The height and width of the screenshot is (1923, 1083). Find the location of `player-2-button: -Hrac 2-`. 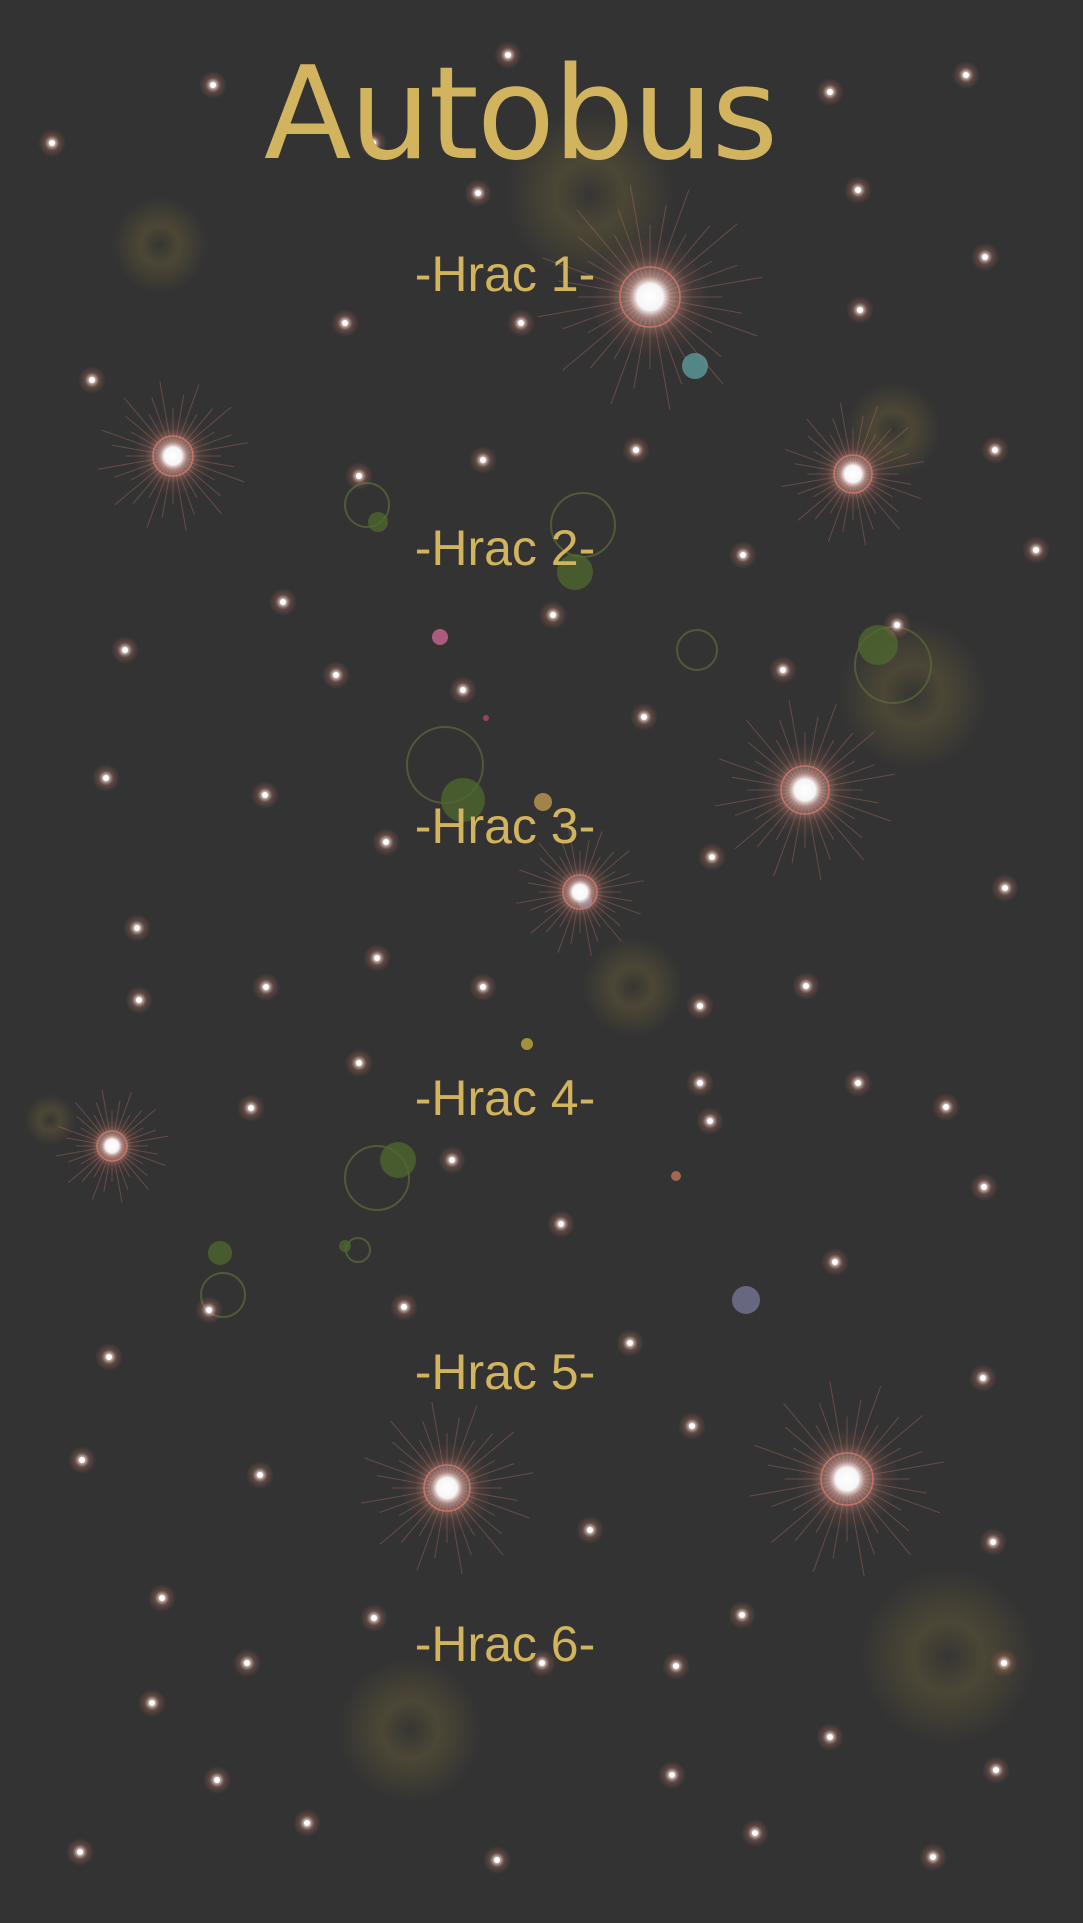

player-2-button: -Hrac 2- is located at coordinates (505, 548).